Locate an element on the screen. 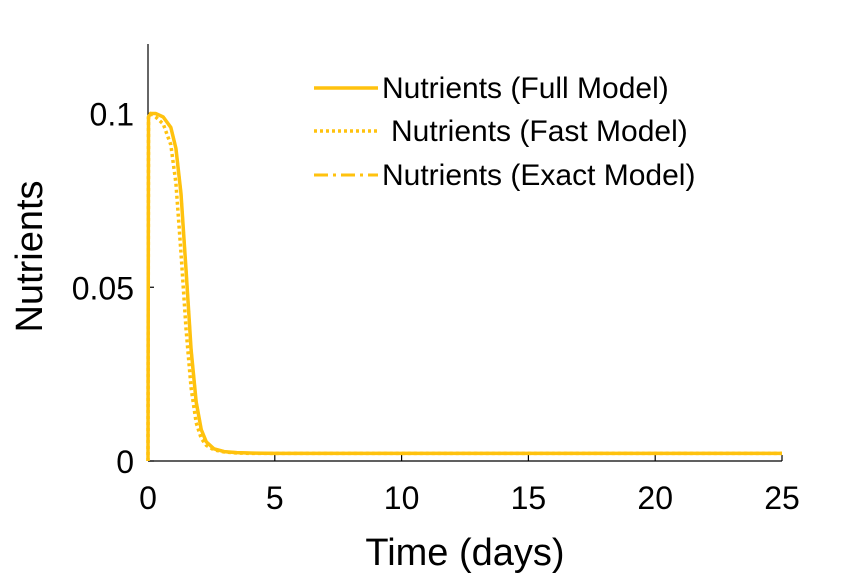 Image resolution: width=864 pixels, height=576 pixels. x-ticks: 0 5 10 15 20 25 is located at coordinates (469, 485).